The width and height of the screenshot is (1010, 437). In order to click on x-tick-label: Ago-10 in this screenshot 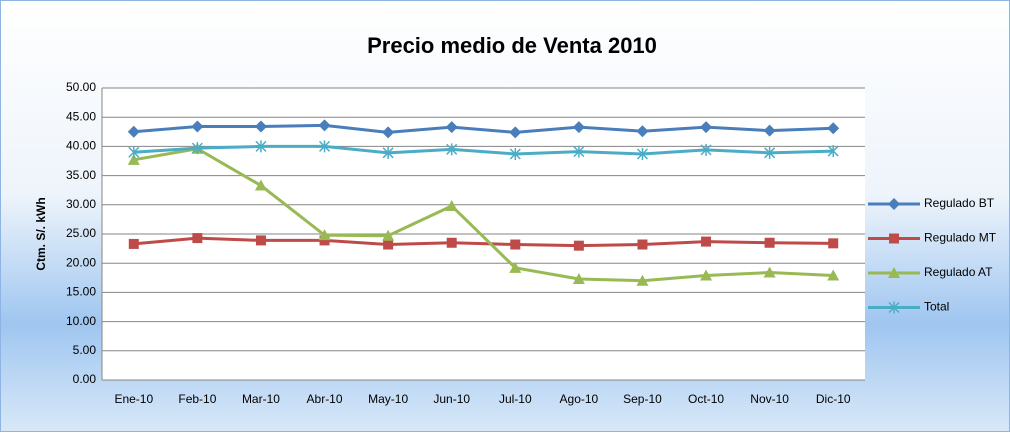, I will do `click(579, 399)`.